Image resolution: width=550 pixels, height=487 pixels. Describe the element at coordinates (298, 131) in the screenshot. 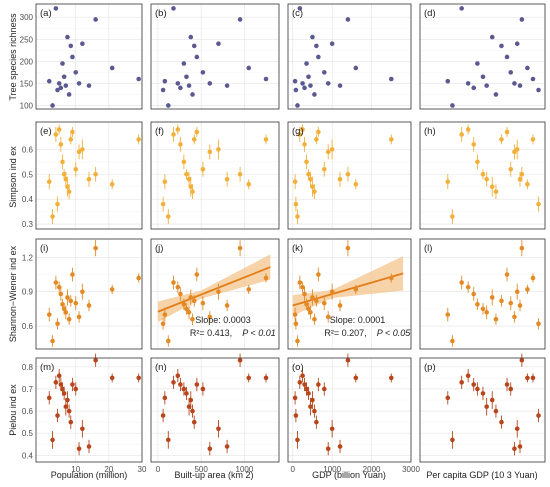

I see `panel-tag: (g)` at that location.